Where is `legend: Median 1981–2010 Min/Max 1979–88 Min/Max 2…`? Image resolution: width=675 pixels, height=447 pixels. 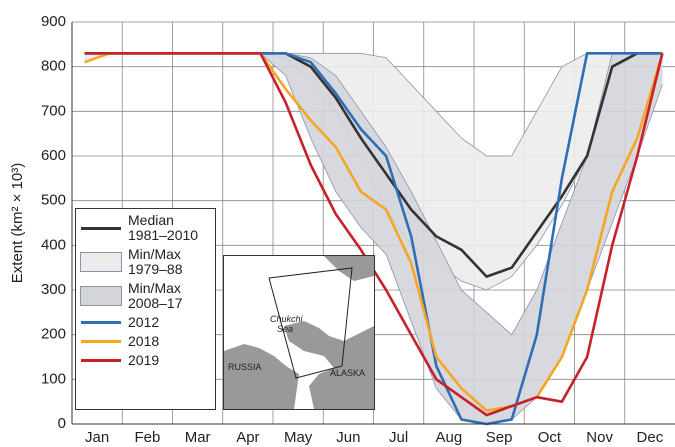 legend: Median 1981–2010 Min/Max 1979–88 Min/Max 2… is located at coordinates (145, 309).